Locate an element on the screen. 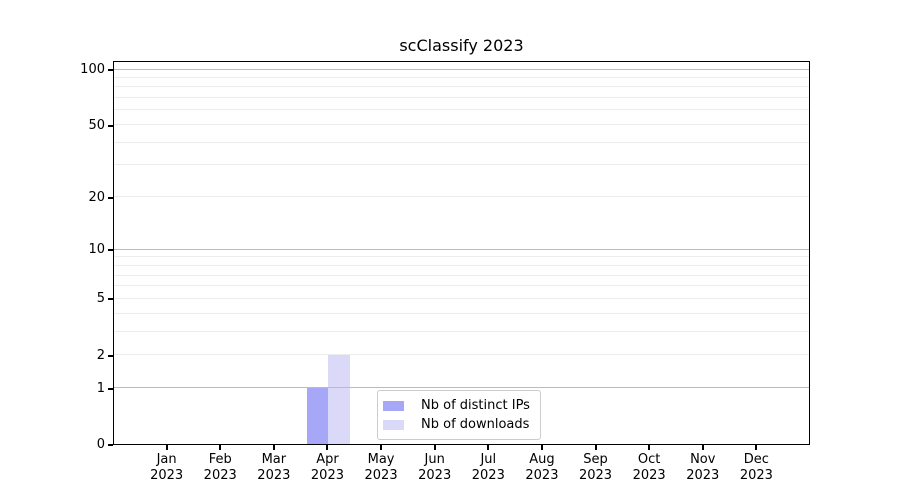  x-tick-label-jun: Jun 2023 is located at coordinates (435, 468).